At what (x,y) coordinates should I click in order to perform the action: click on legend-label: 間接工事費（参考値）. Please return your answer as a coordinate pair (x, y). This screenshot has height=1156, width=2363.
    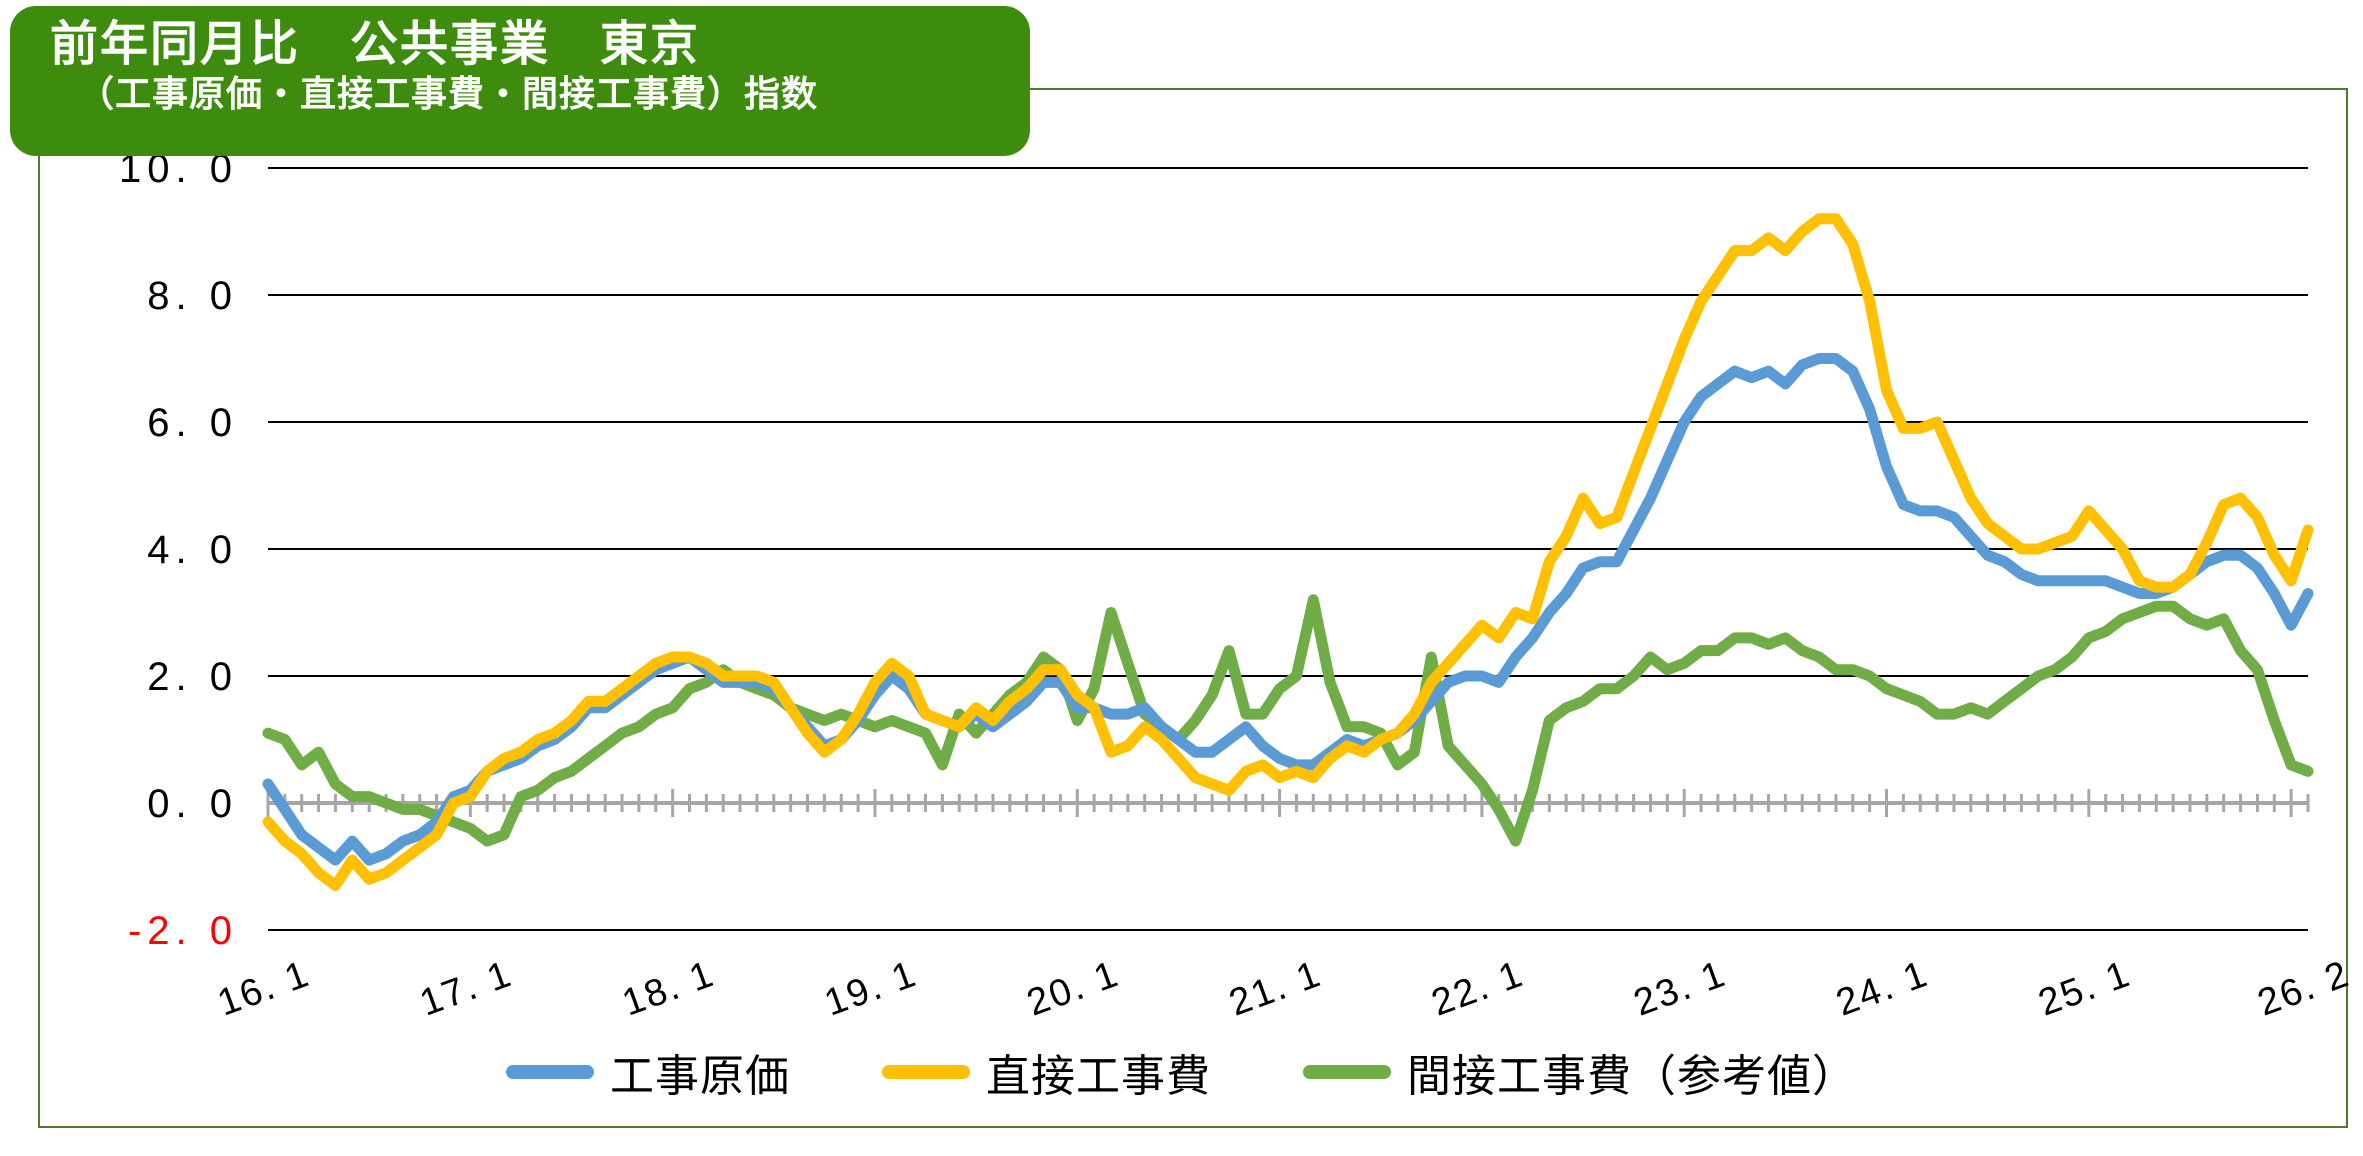
    Looking at the image, I should click on (1632, 1076).